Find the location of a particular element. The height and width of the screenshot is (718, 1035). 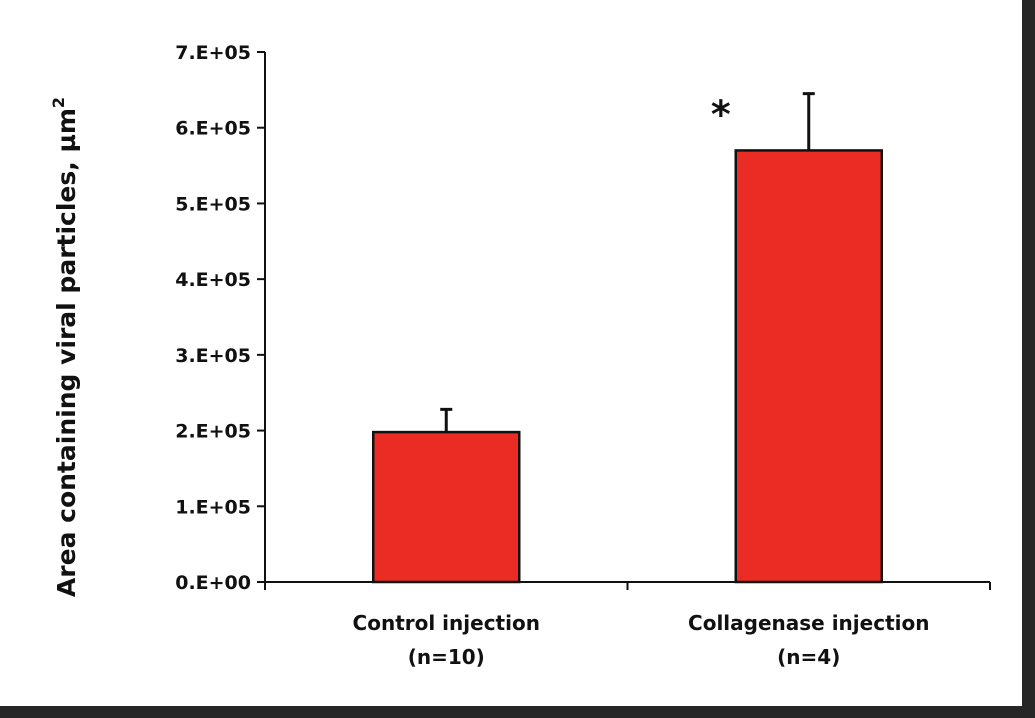

frame-edge-bottom is located at coordinates (517, 712).